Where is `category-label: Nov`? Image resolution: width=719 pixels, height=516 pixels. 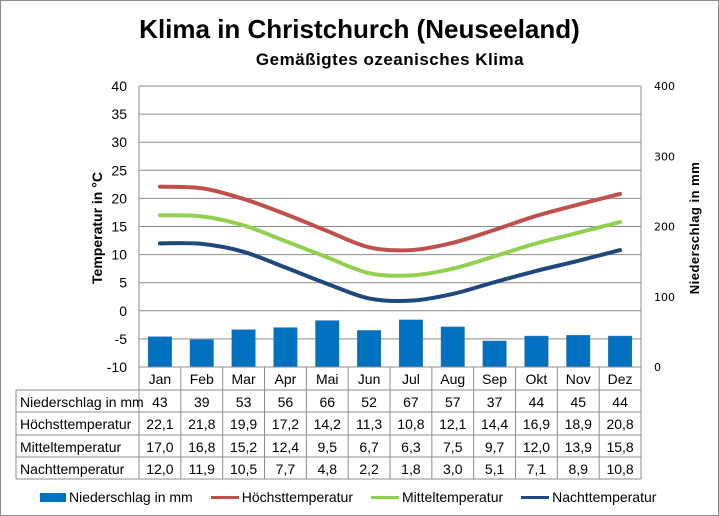 category-label: Nov is located at coordinates (578, 379).